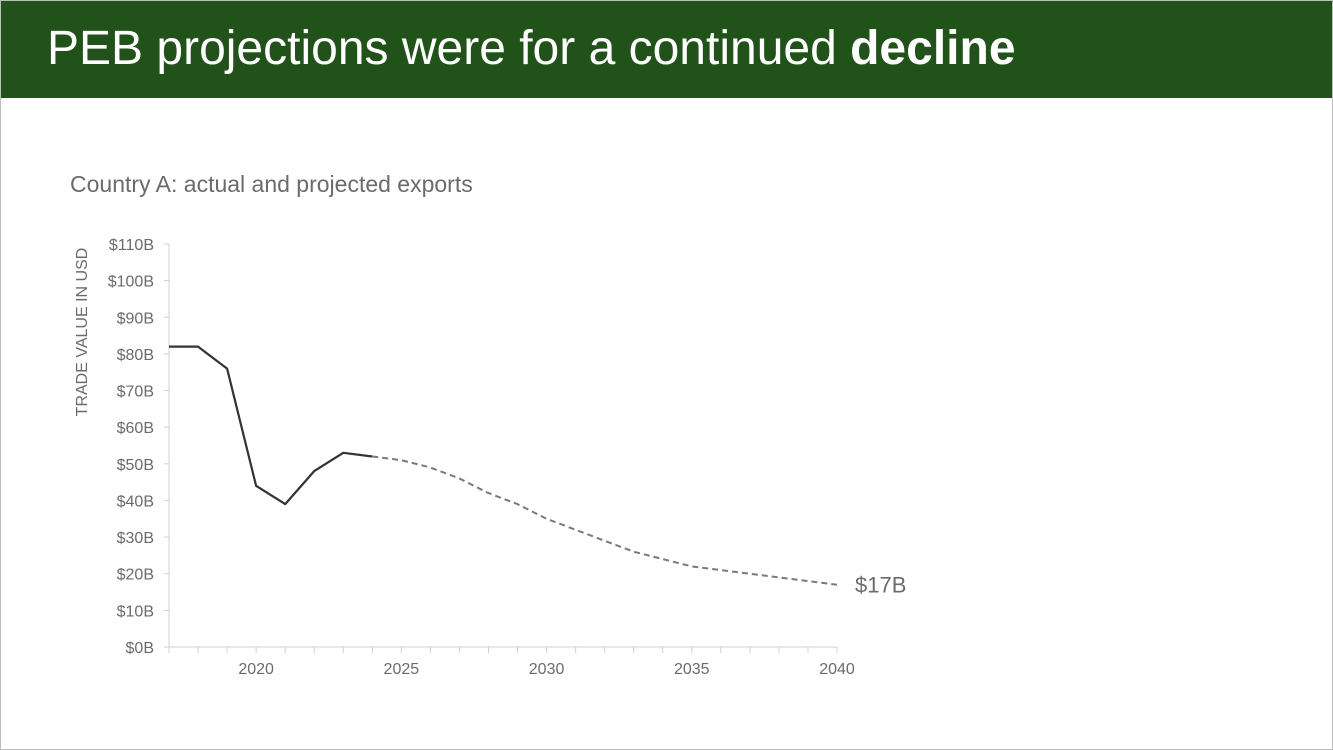 The image size is (1333, 750). I want to click on y-tick-label: $40B, so click(135, 501).